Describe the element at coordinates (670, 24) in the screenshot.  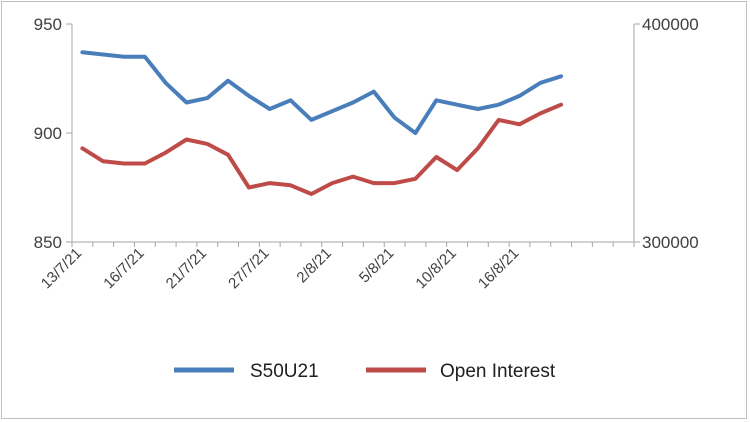
I see `right-tick-label: 400000` at that location.